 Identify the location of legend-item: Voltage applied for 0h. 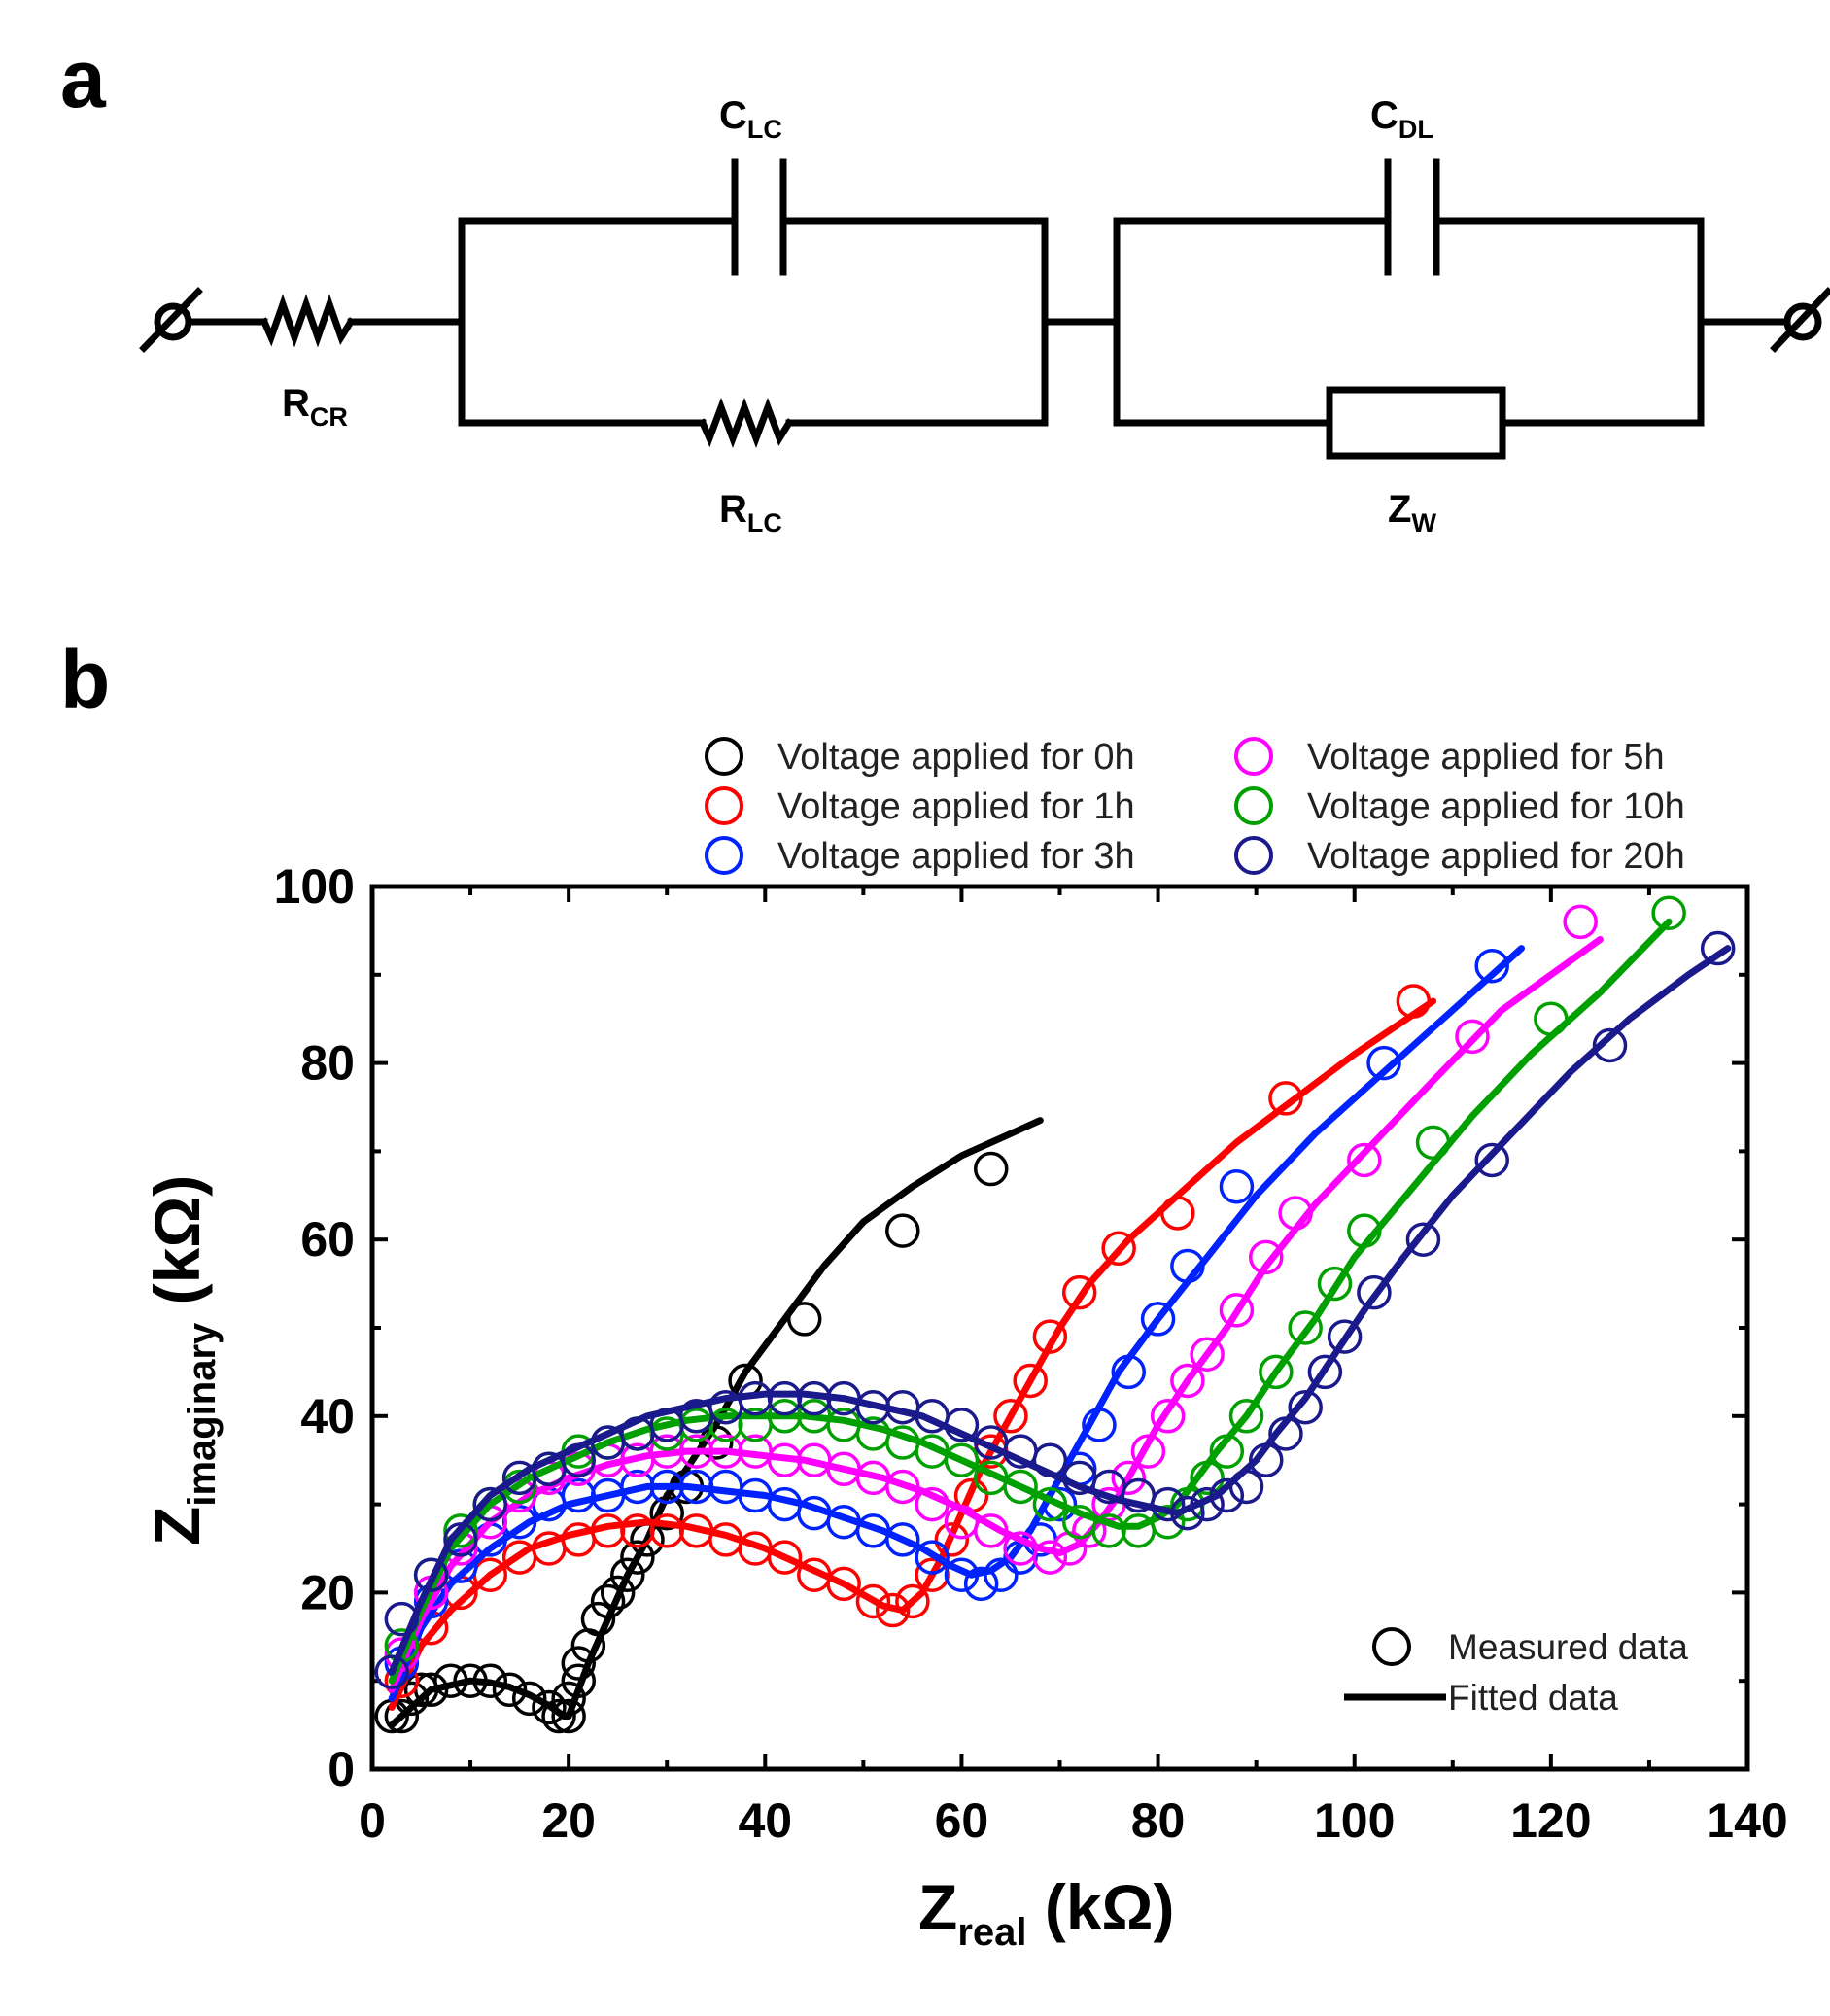
(920, 757).